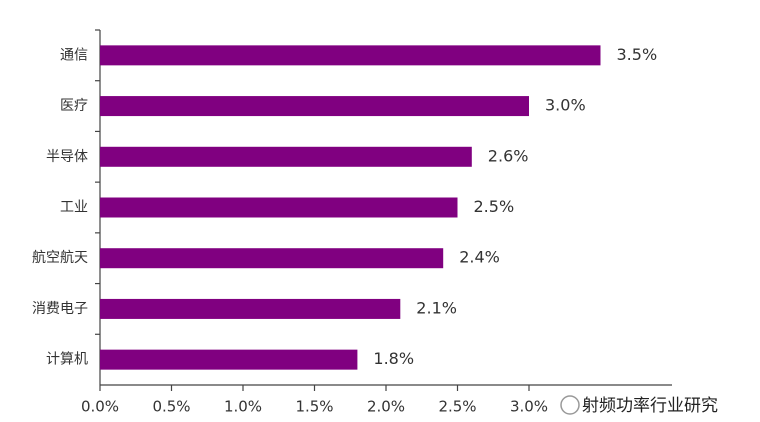  Describe the element at coordinates (508, 155) in the screenshot. I see `data-label: 2.6%` at that location.